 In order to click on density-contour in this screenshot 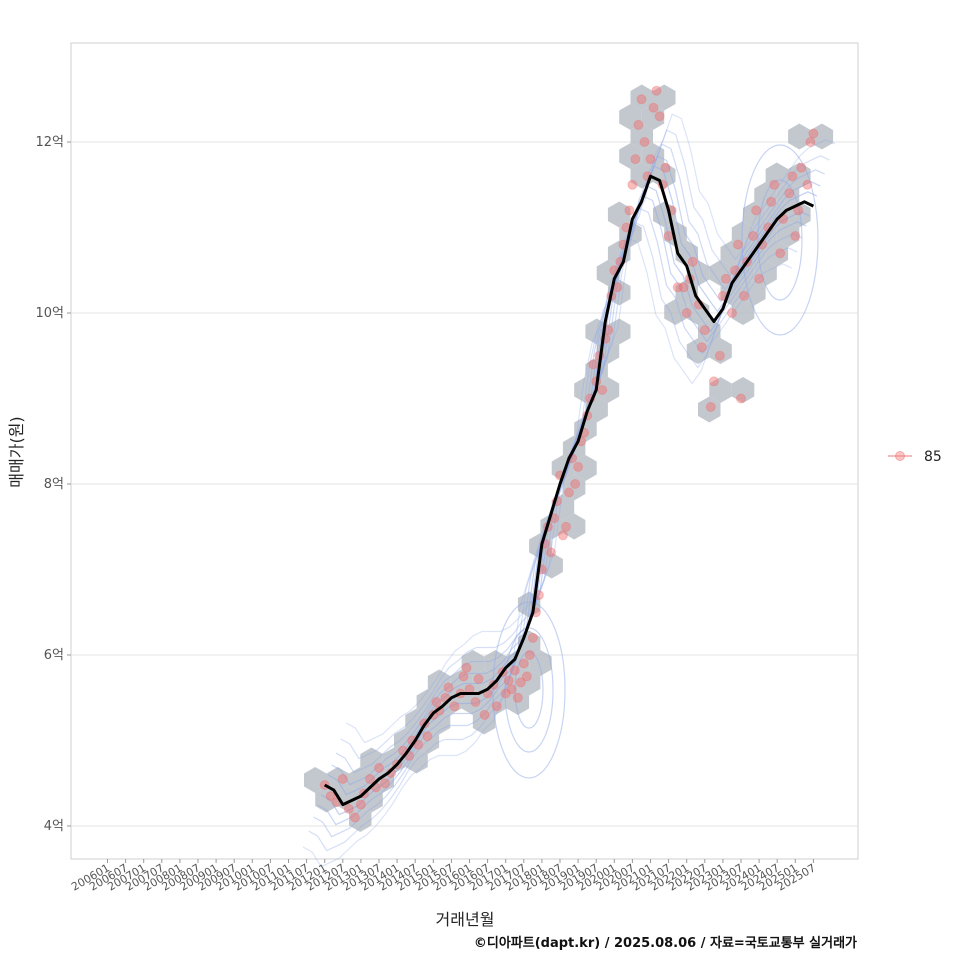, I will do `click(780, 240)`.